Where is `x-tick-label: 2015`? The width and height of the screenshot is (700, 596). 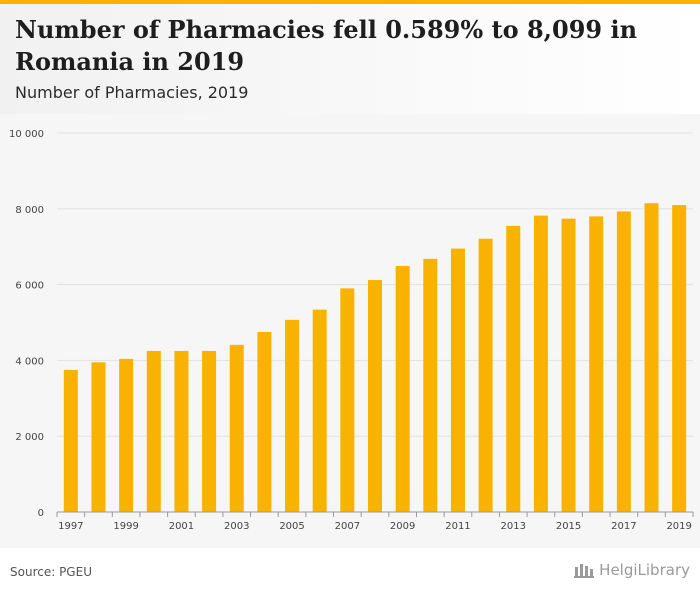
x-tick-label: 2015 is located at coordinates (568, 526).